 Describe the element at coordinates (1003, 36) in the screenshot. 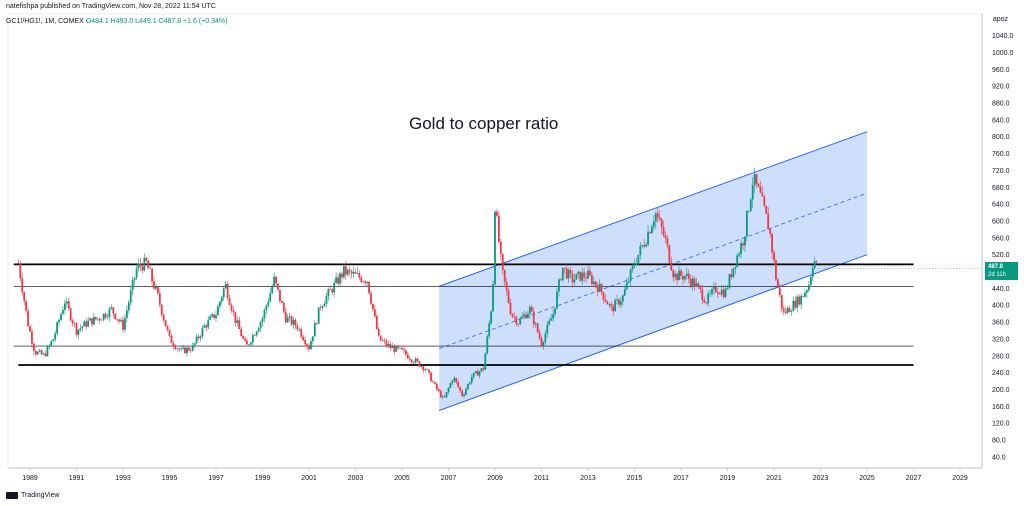

I see `y-tick-label: 1040.0` at that location.